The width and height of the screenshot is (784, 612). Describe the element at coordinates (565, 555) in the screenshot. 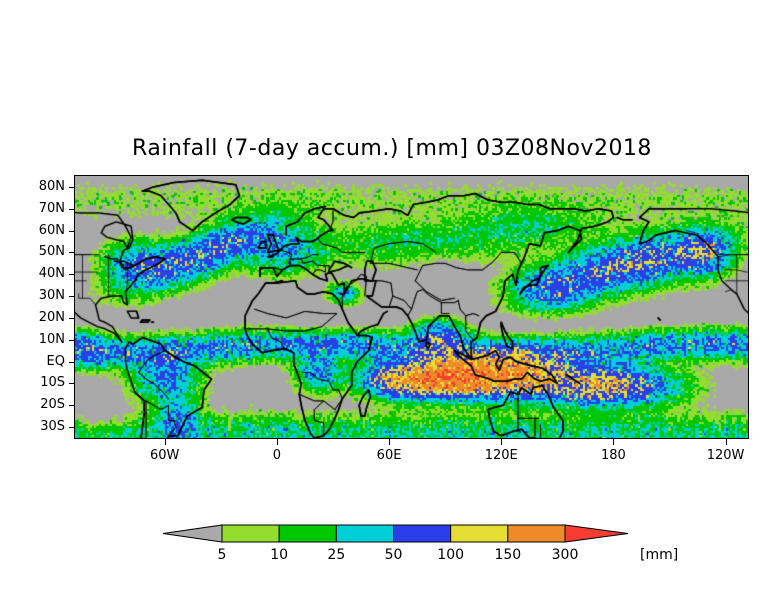

I see `colorbar-level-label: 300` at that location.